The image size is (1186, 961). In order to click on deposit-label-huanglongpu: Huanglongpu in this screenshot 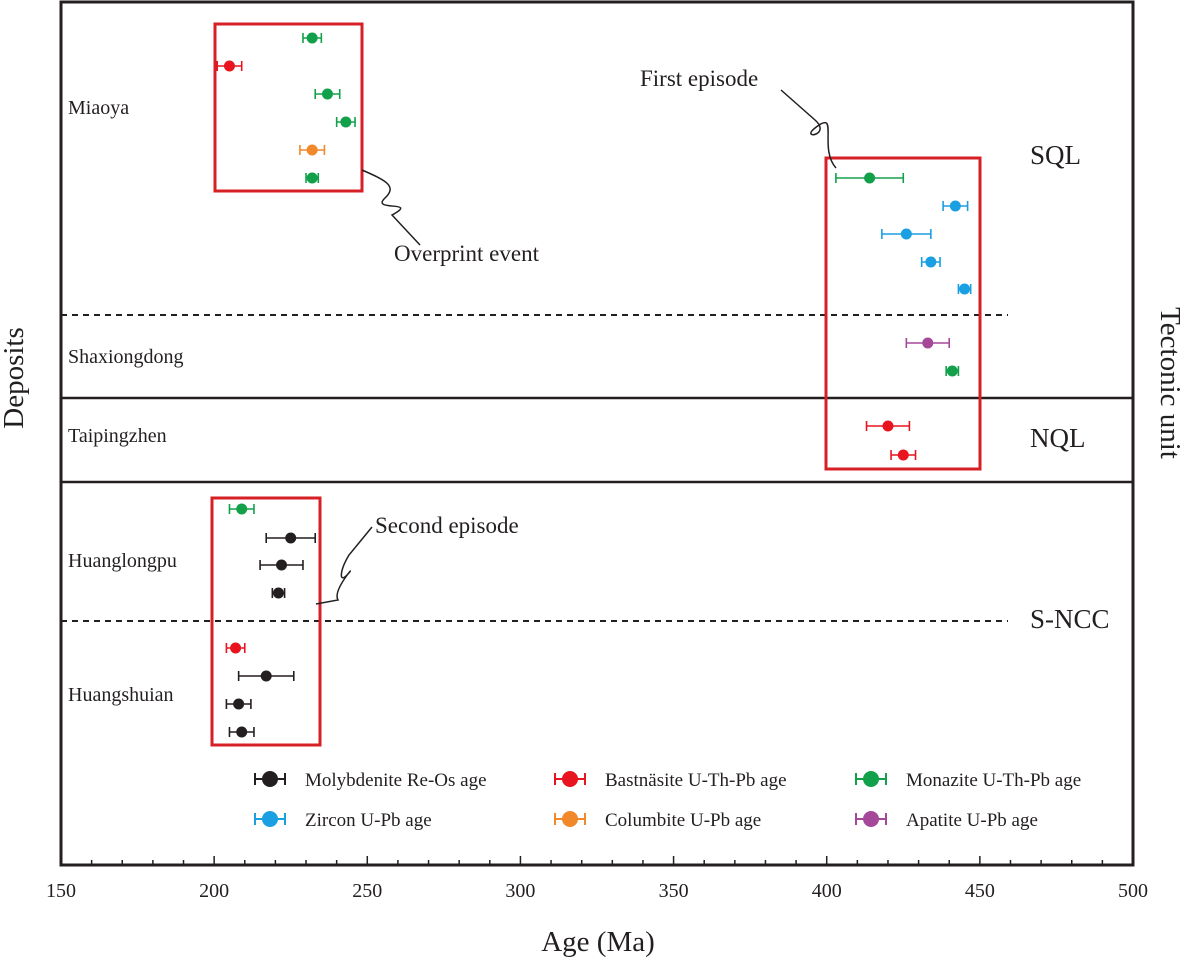, I will do `click(122, 561)`.